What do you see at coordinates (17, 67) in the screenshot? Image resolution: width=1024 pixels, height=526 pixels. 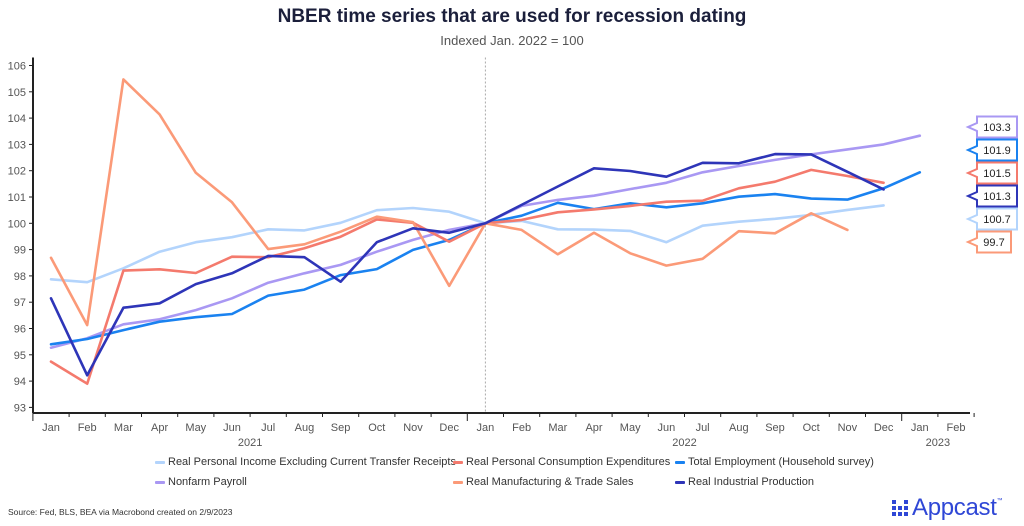 I see `y-tick-label: 106` at bounding box center [17, 67].